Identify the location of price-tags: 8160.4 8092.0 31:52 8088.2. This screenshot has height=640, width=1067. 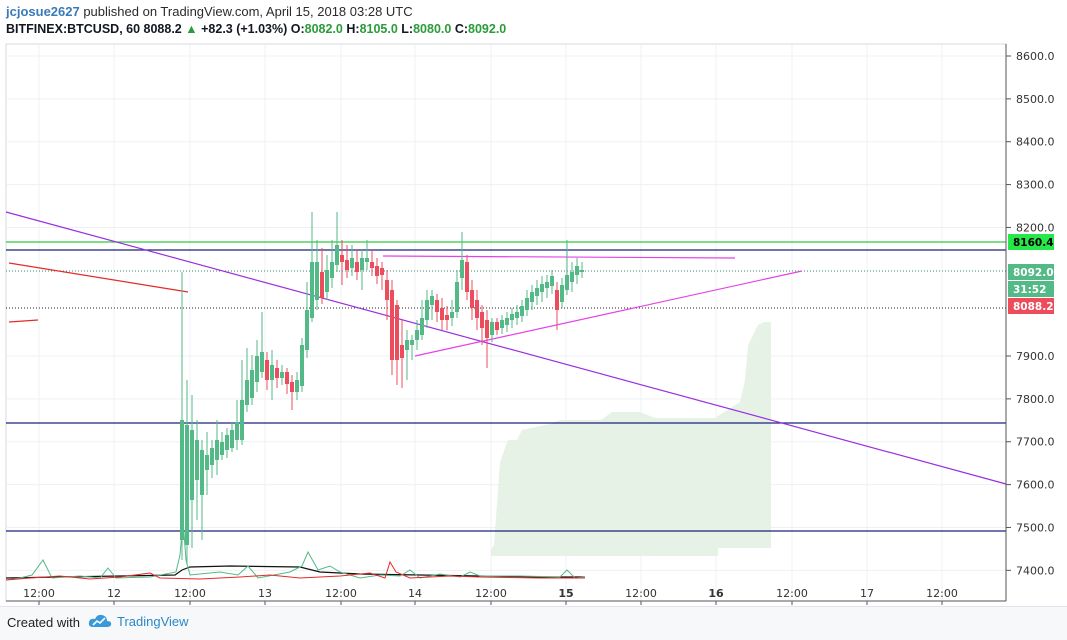
(1031, 274).